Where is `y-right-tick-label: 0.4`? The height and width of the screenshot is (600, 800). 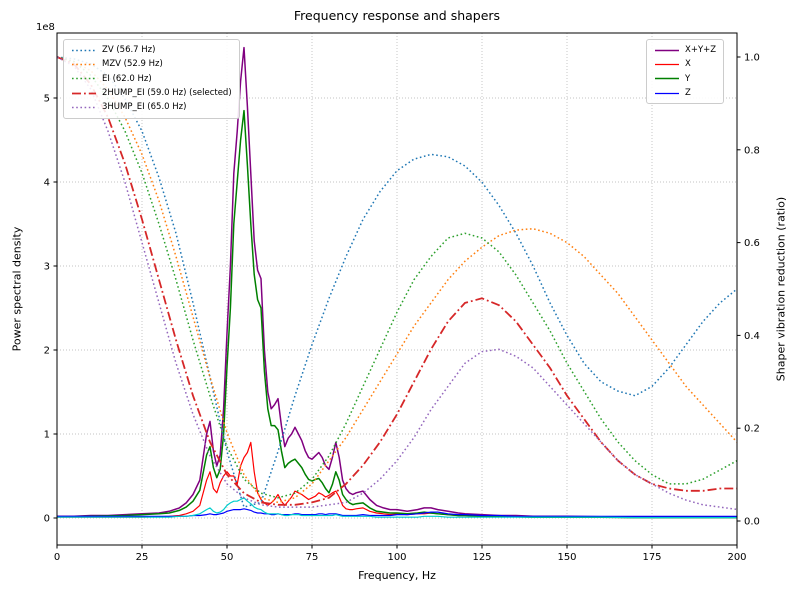
y-right-tick-label: 0.4 is located at coordinates (752, 336).